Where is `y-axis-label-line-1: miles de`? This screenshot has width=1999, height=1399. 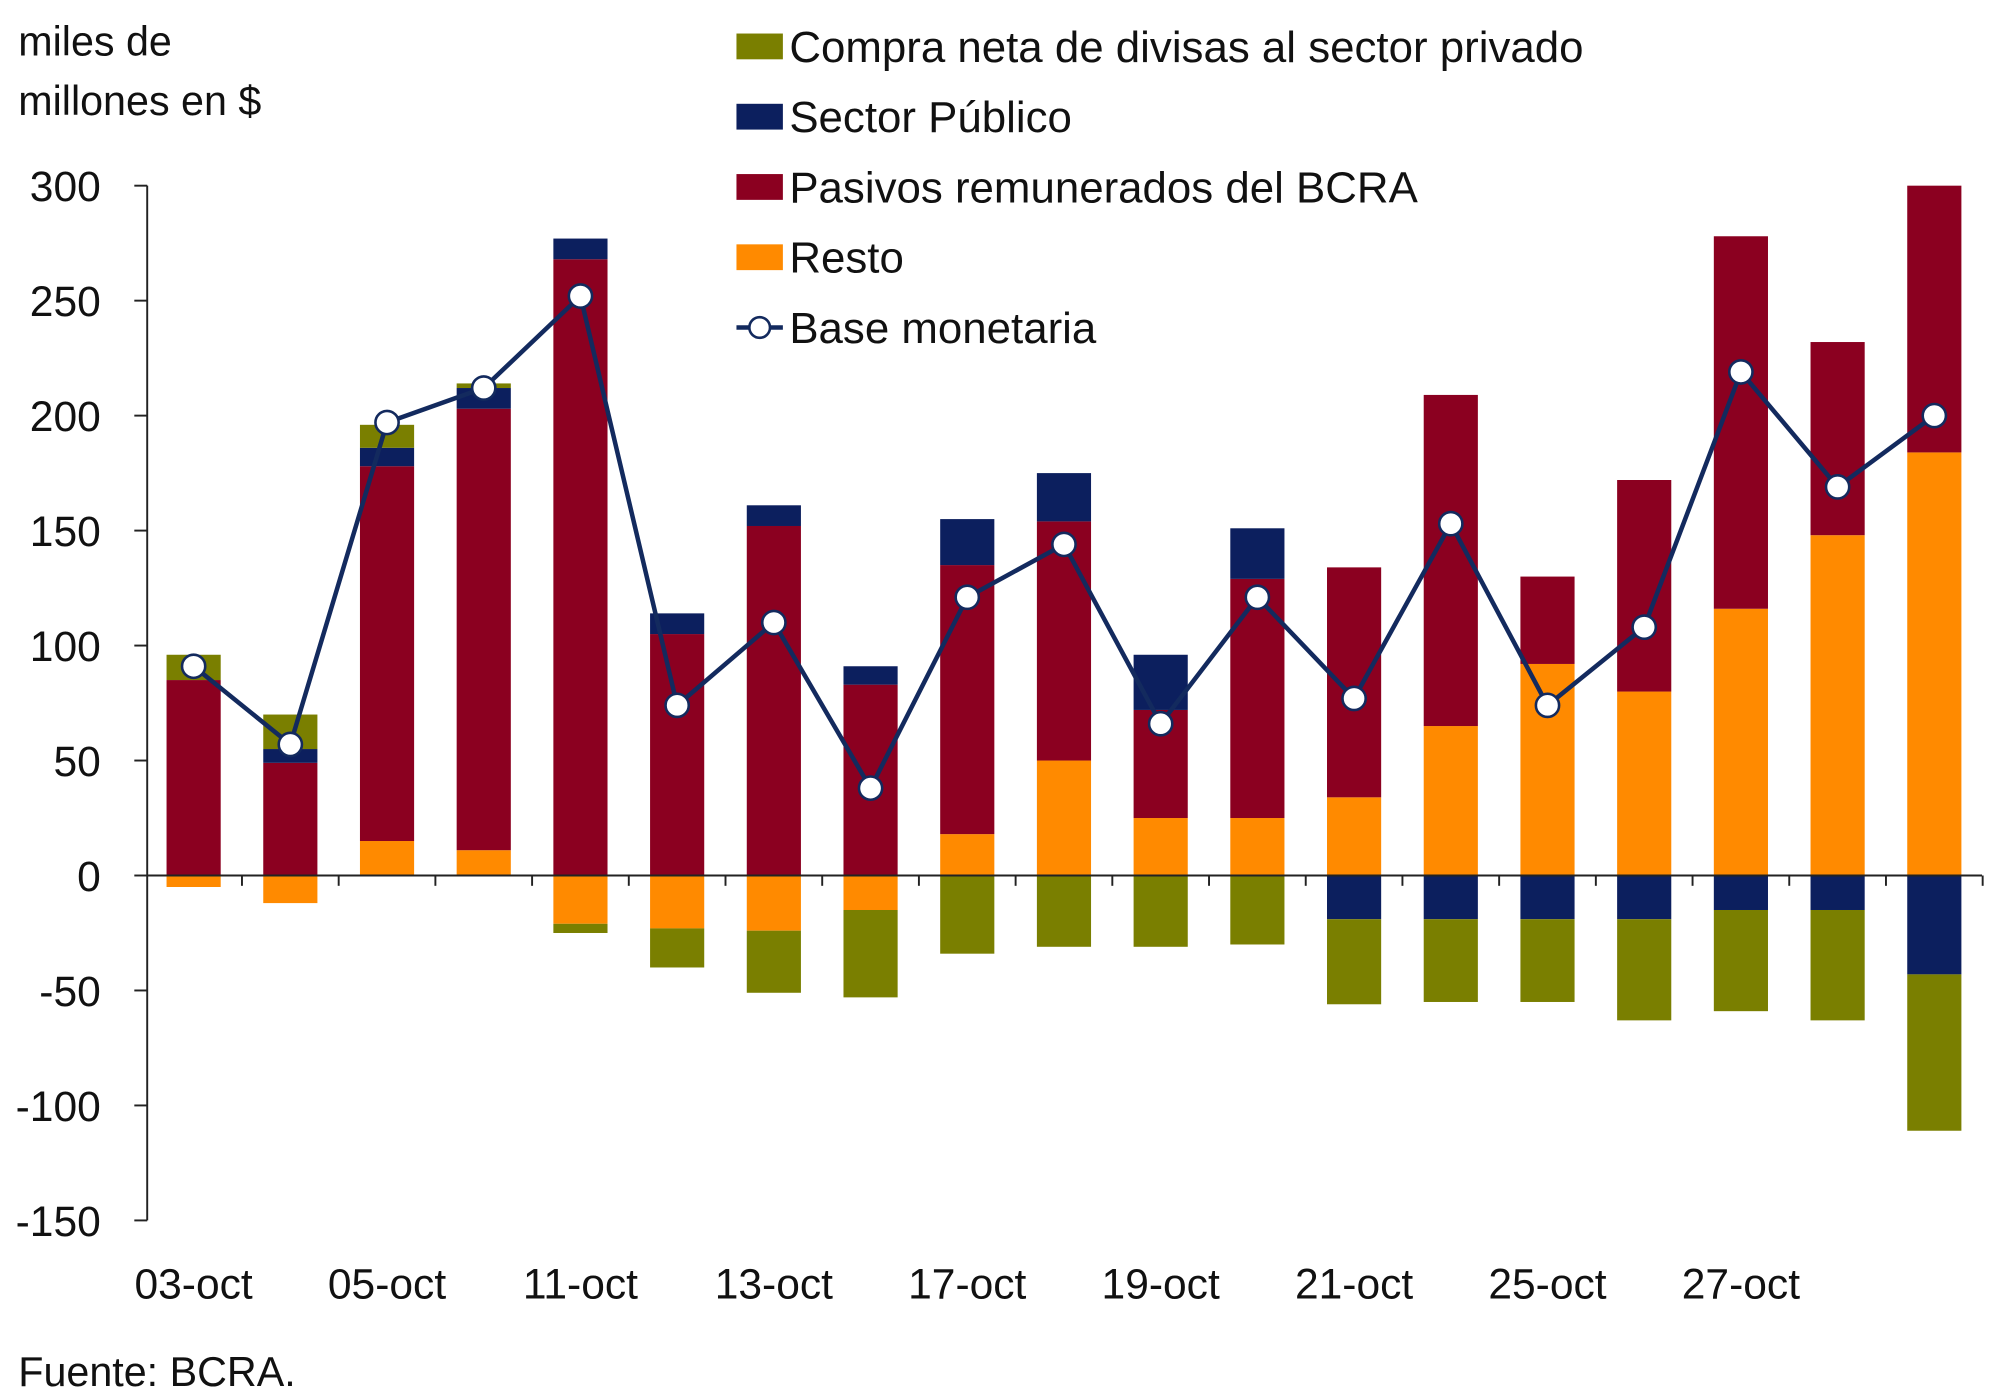 y-axis-label-line-1: miles de is located at coordinates (95, 41).